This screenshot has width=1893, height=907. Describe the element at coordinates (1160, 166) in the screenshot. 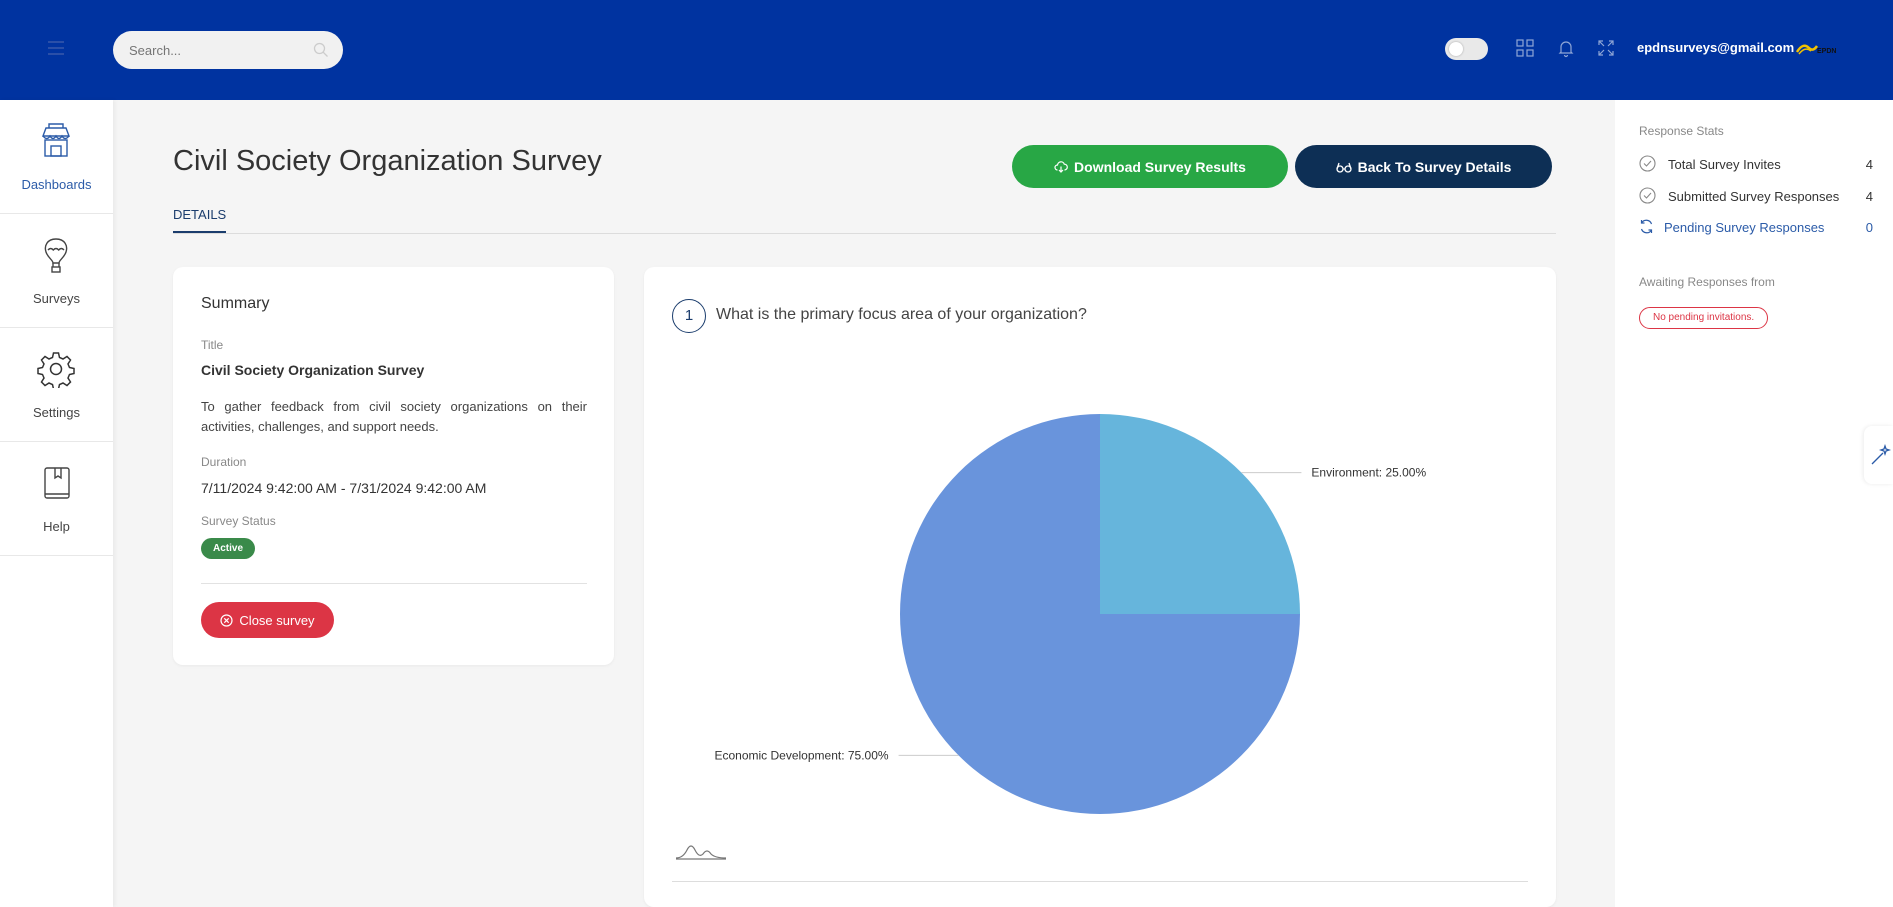

I see `download-results-label: Download Survey Results` at that location.